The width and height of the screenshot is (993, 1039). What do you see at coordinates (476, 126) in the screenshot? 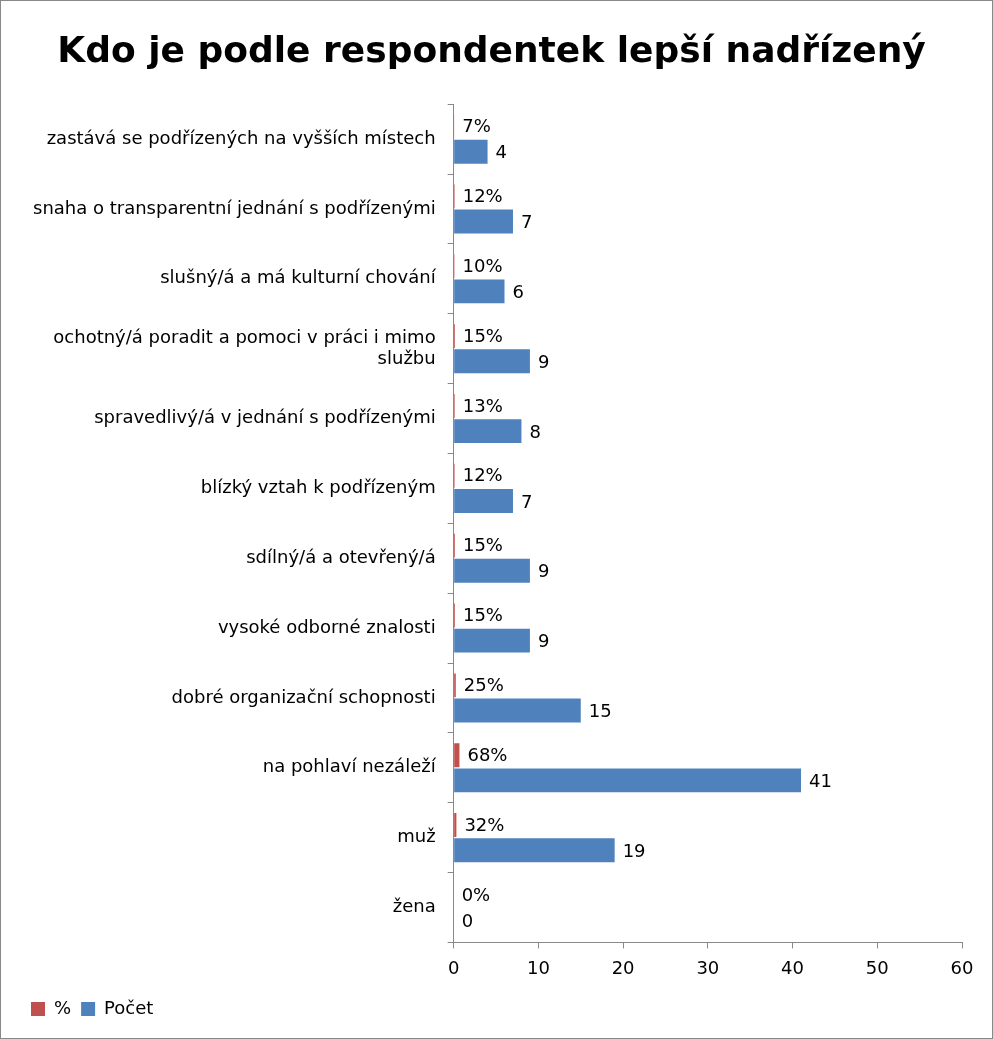
I see `data-label: 7%` at bounding box center [476, 126].